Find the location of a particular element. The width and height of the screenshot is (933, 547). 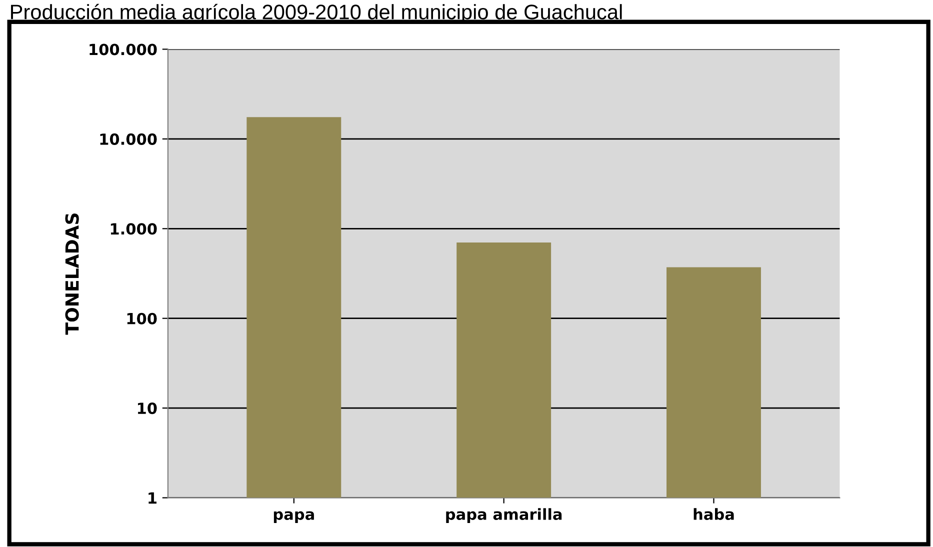

x-tick-label: papa amarilla is located at coordinates (504, 515).